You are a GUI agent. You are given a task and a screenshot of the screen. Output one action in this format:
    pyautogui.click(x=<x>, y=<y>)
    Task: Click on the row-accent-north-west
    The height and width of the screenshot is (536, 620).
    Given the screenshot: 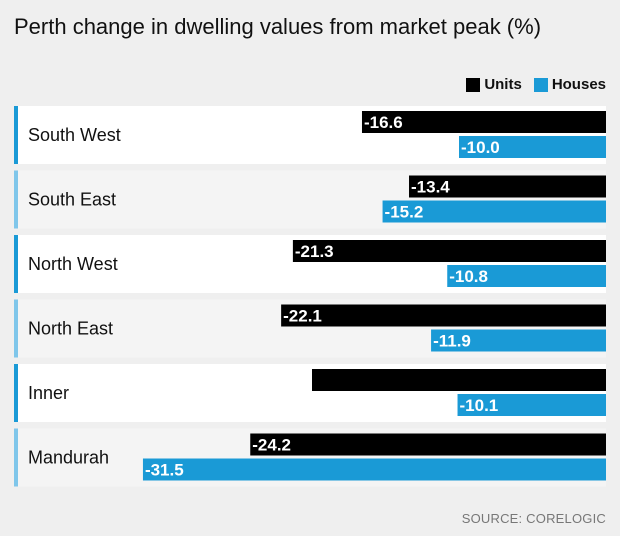 What is the action you would take?
    pyautogui.click(x=16, y=264)
    